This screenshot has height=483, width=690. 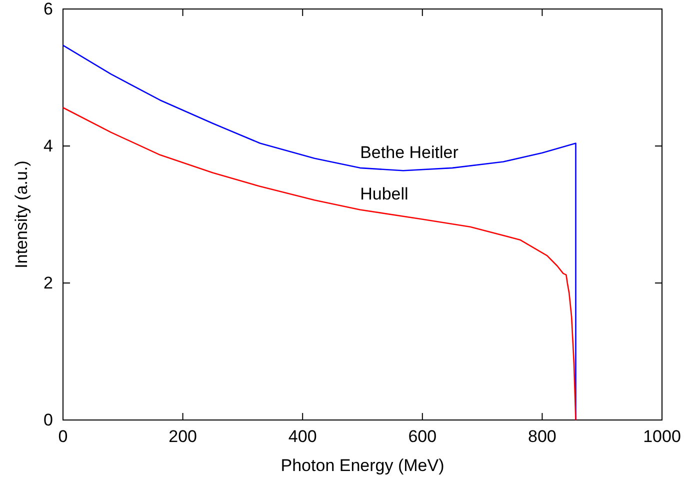 What do you see at coordinates (409, 152) in the screenshot?
I see `series-label: Bethe Heitler` at bounding box center [409, 152].